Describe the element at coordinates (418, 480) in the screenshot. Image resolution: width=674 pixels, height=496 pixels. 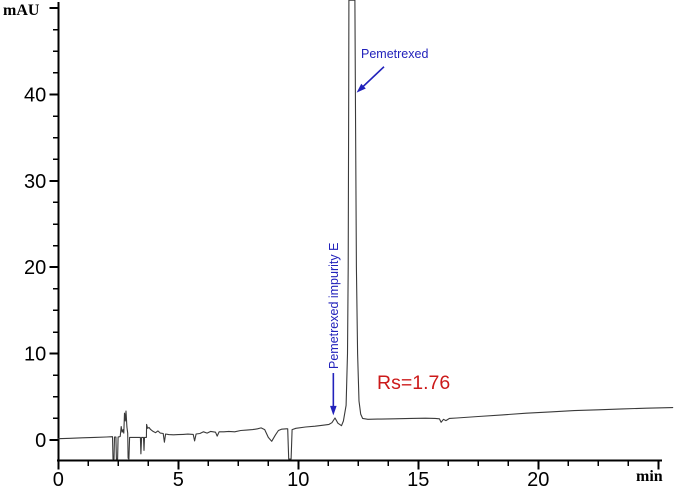
I see `x-tick-label: 15` at that location.